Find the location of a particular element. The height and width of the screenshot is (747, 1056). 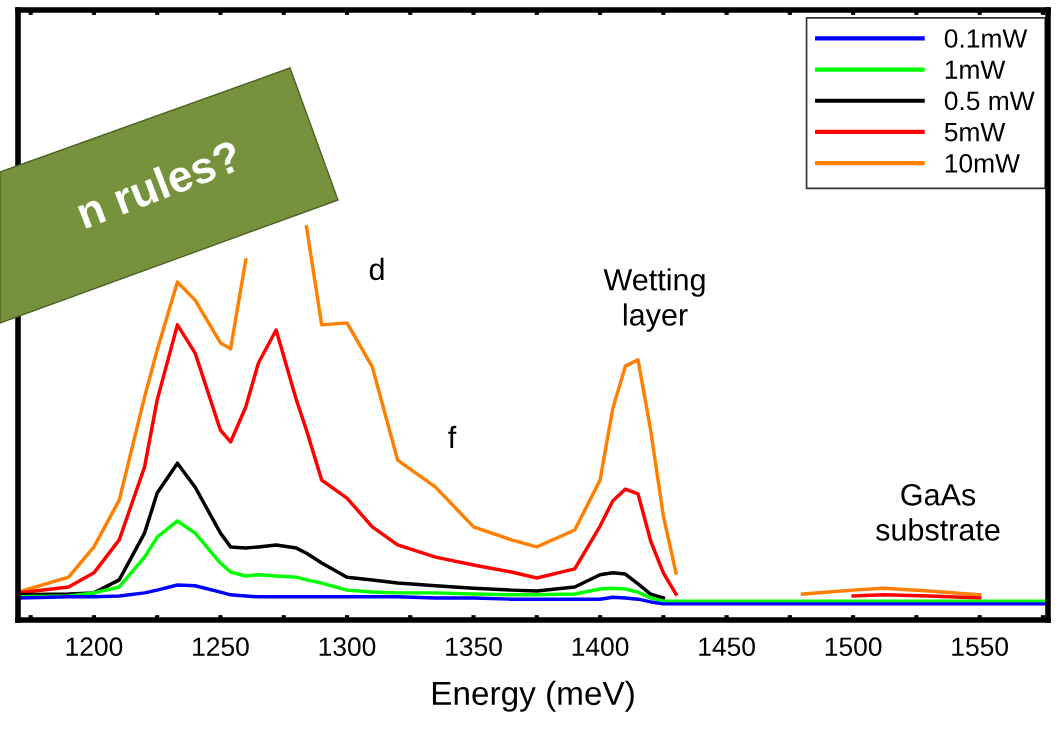

legend-label: 1mW is located at coordinates (975, 69).